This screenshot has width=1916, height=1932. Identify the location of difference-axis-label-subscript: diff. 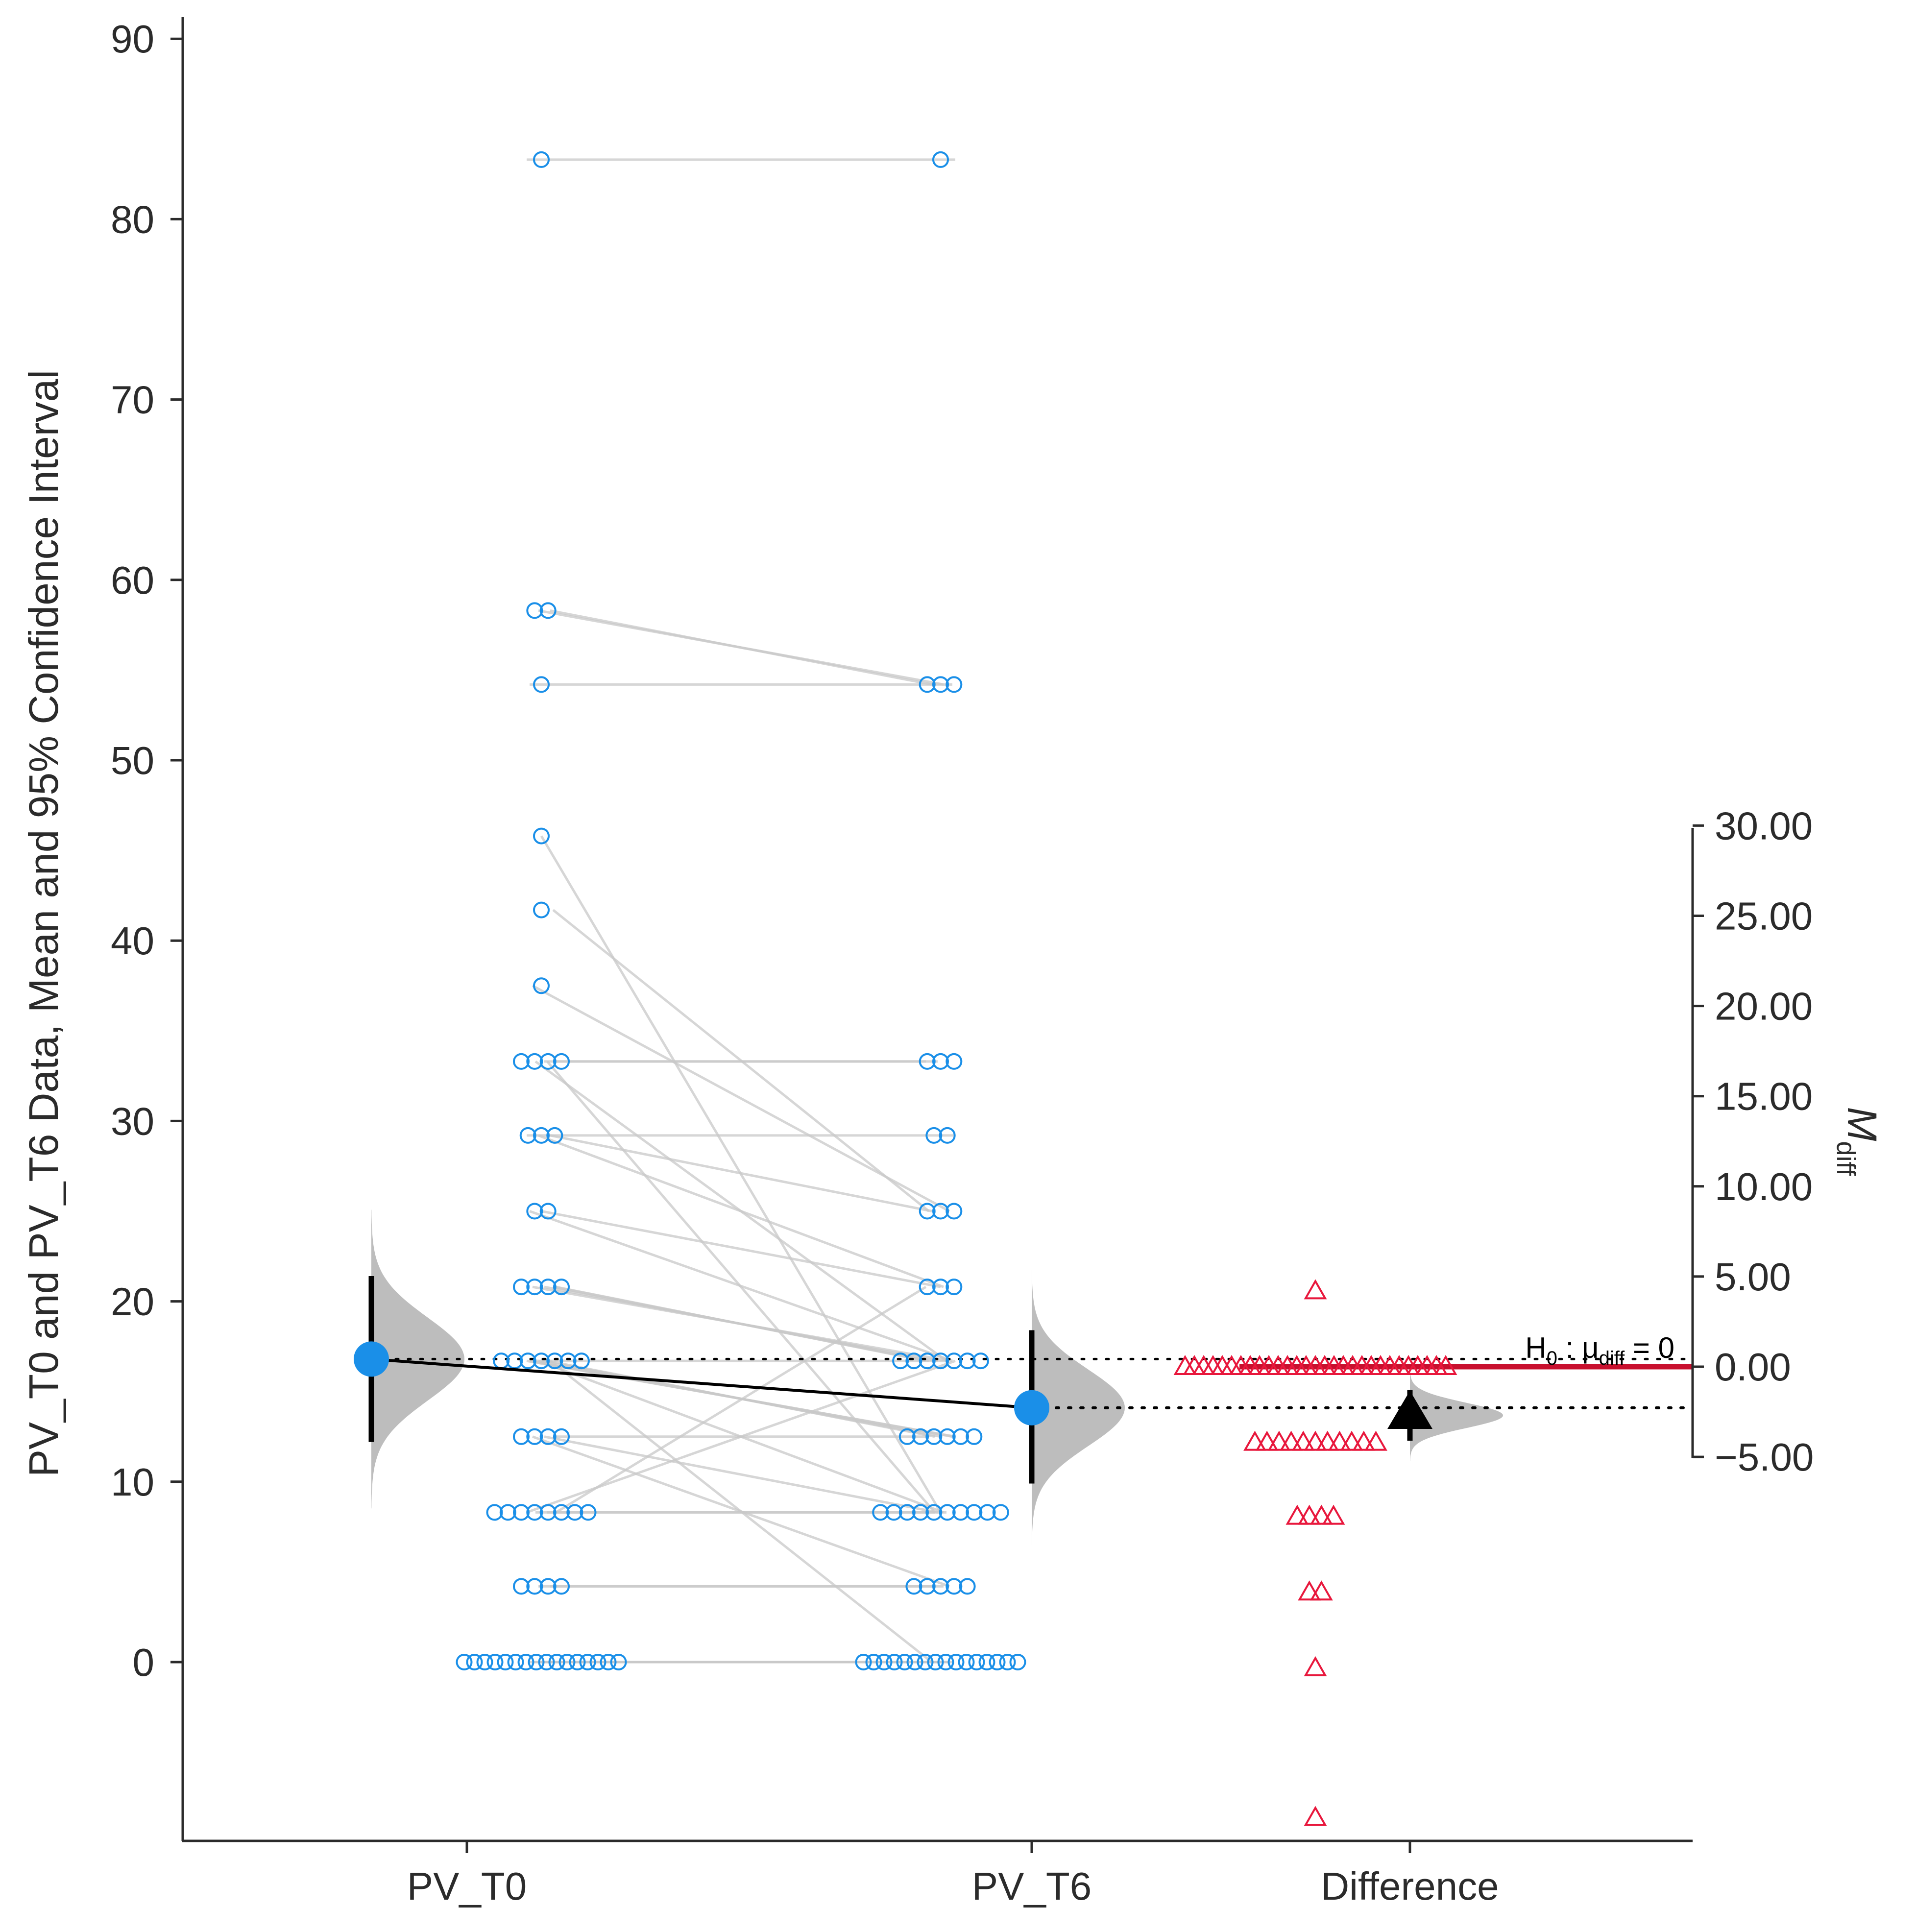
(1846, 1158).